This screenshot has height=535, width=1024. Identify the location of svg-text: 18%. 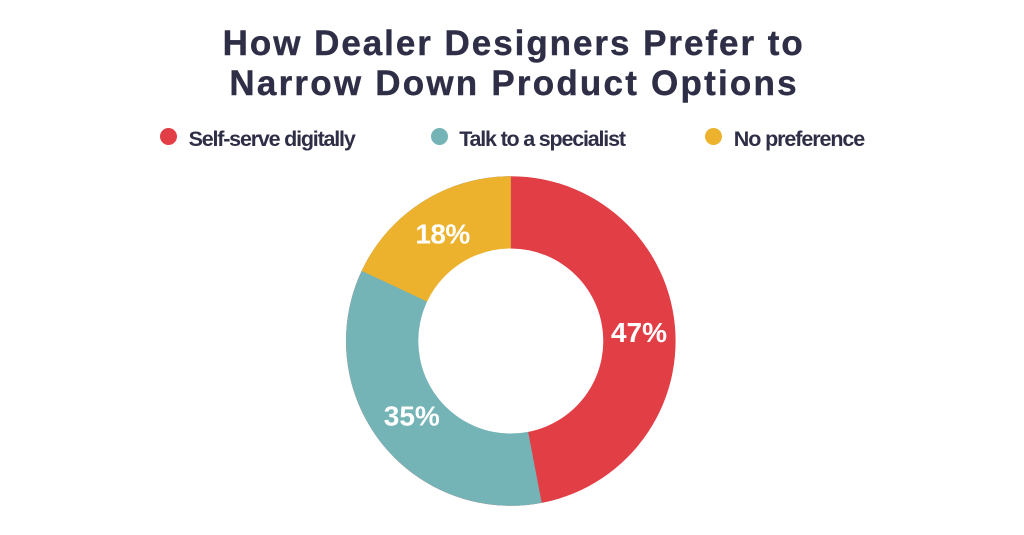
(442, 234).